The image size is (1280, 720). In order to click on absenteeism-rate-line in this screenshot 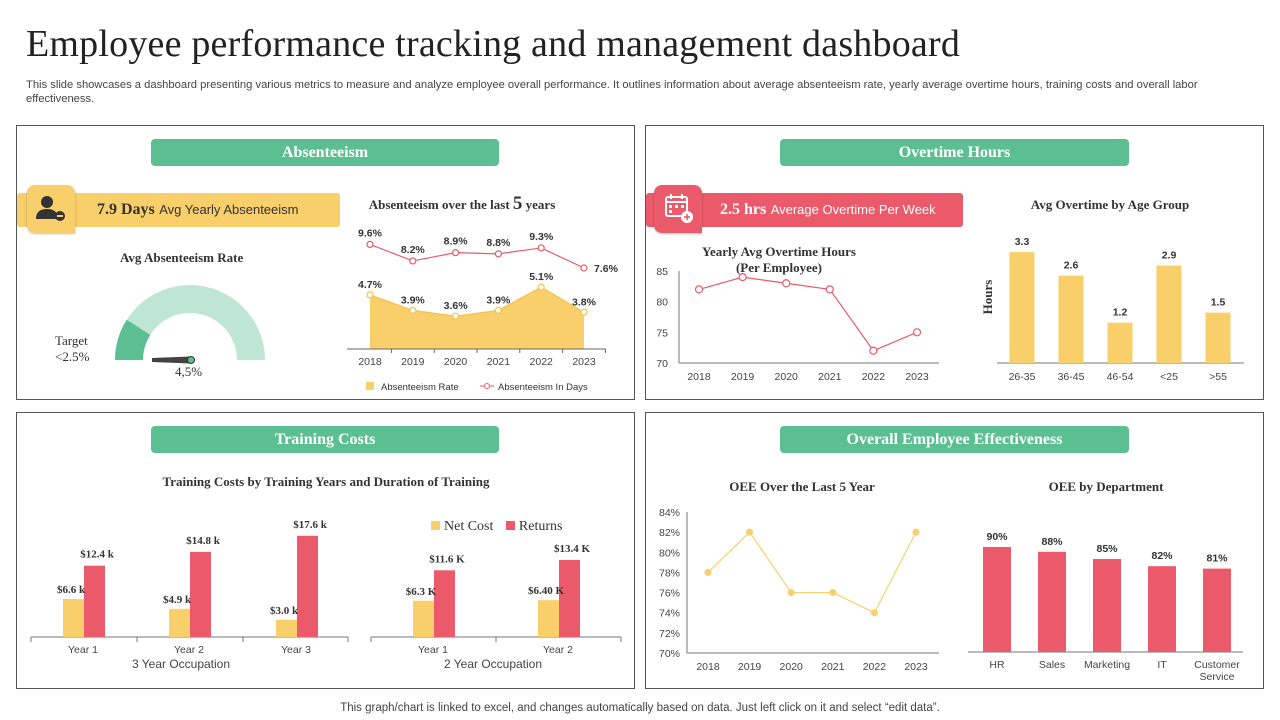, I will do `click(477, 301)`.